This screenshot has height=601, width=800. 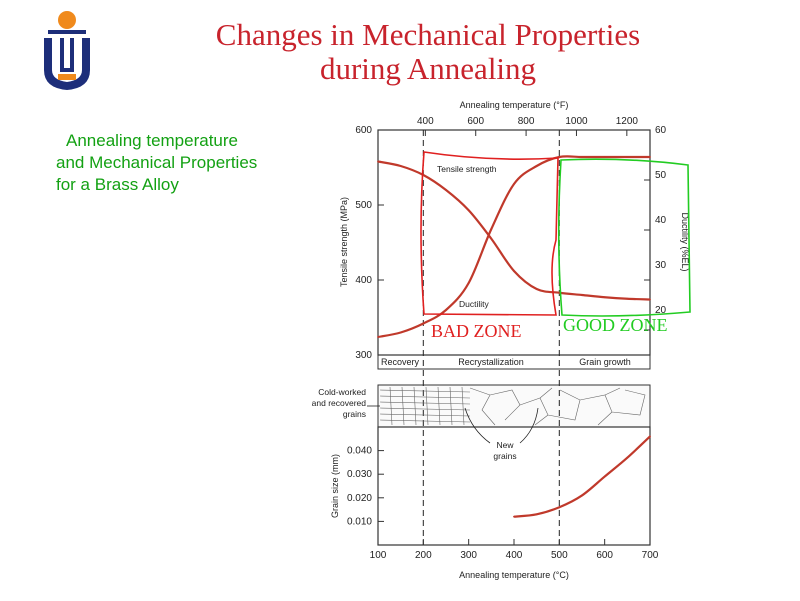 I want to click on grain-size-tick-label: 0.030, so click(x=359, y=474).